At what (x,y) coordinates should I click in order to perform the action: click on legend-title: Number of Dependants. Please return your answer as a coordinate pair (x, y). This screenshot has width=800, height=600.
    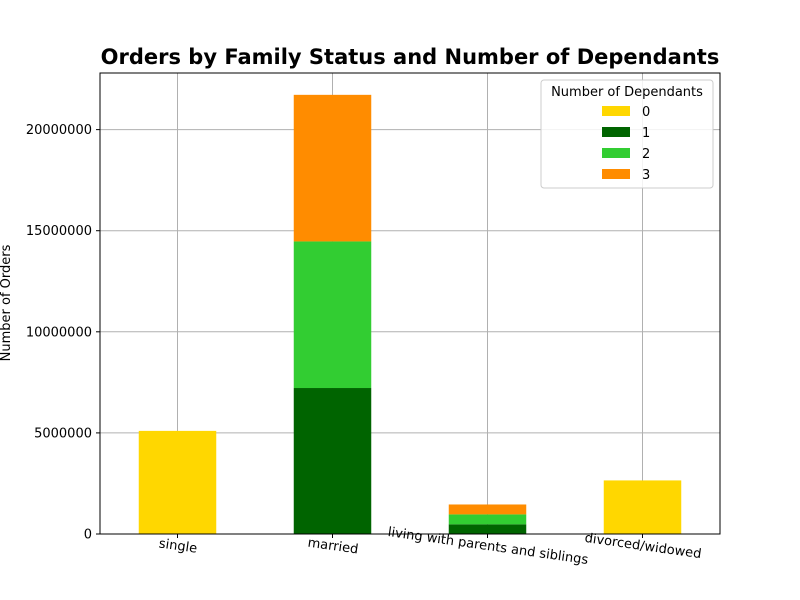
    Looking at the image, I should click on (627, 92).